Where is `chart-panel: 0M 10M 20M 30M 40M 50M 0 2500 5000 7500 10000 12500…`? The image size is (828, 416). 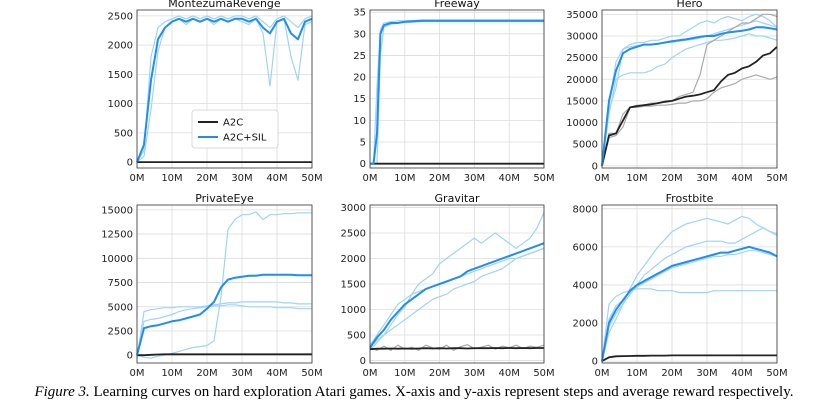 chart-panel: 0M 10M 20M 30M 40M 50M 0 2500 5000 7500 10000 12500… is located at coordinates (211, 285).